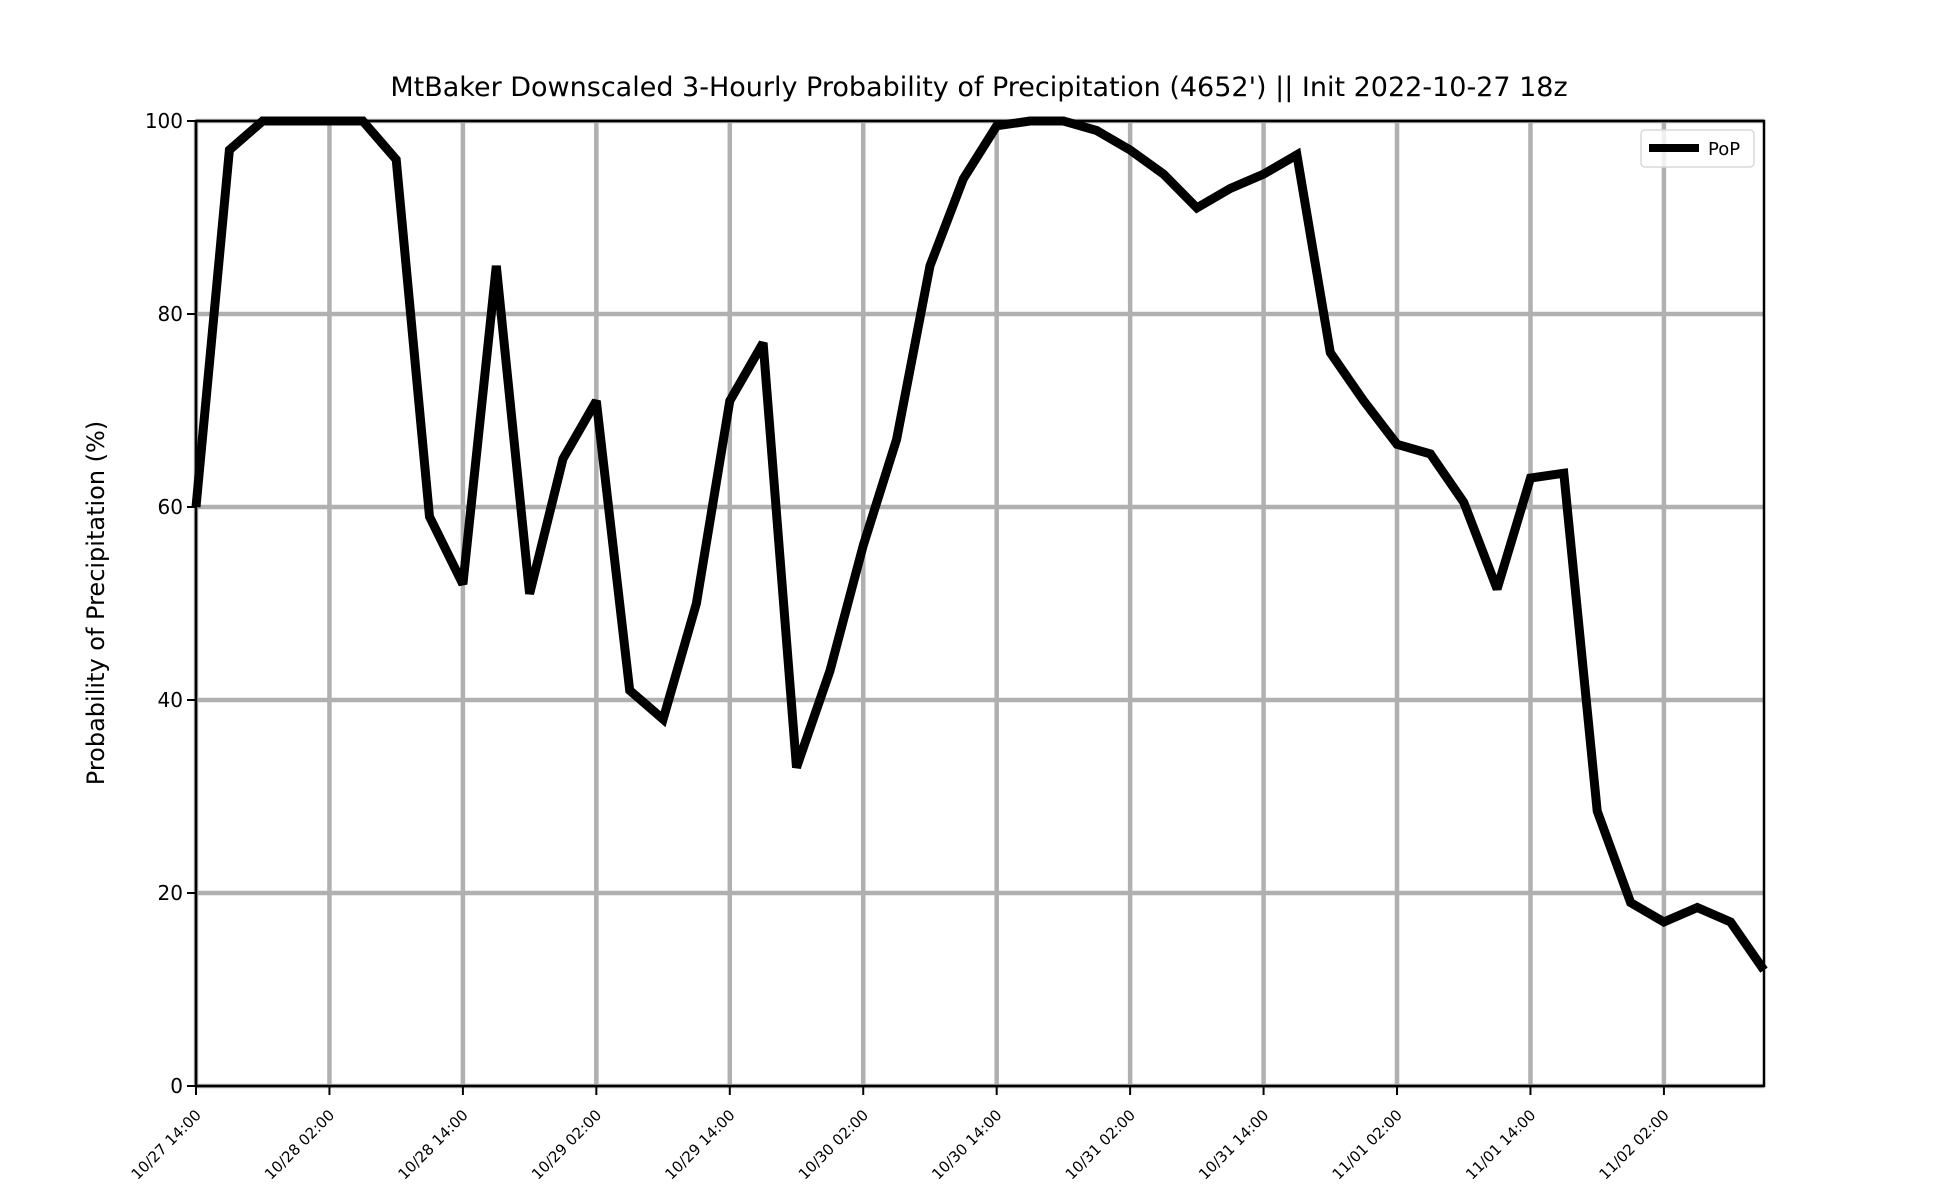 The image size is (1950, 1200). I want to click on y-tick-label: 100, so click(164, 121).